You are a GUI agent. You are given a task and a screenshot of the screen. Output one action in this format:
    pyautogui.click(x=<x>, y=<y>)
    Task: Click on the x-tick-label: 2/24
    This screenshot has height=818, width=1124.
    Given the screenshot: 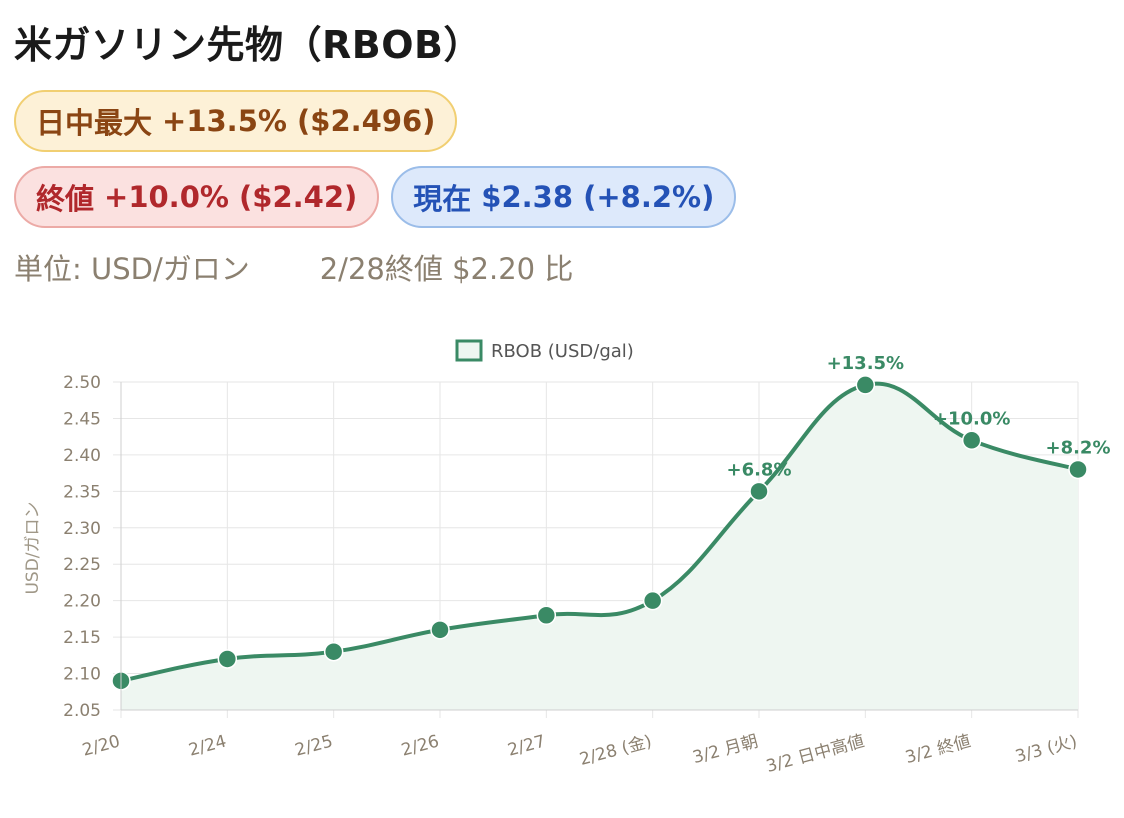 What is the action you would take?
    pyautogui.click(x=208, y=746)
    